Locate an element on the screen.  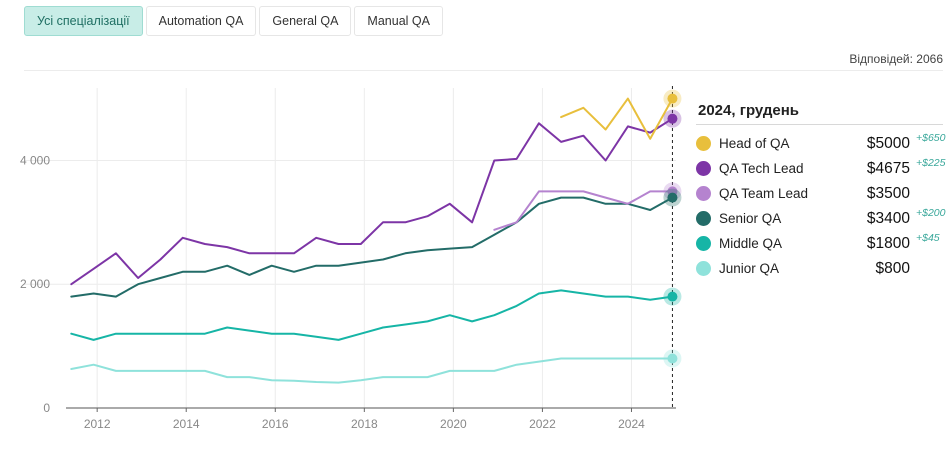
legend-delta: +$225 is located at coordinates (931, 163).